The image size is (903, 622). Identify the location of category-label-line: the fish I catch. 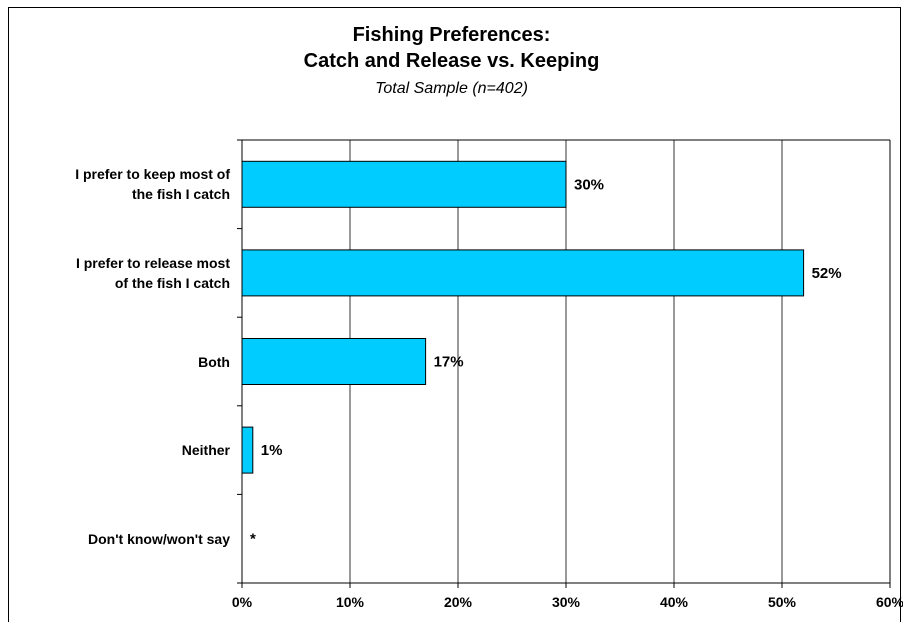
(180, 194).